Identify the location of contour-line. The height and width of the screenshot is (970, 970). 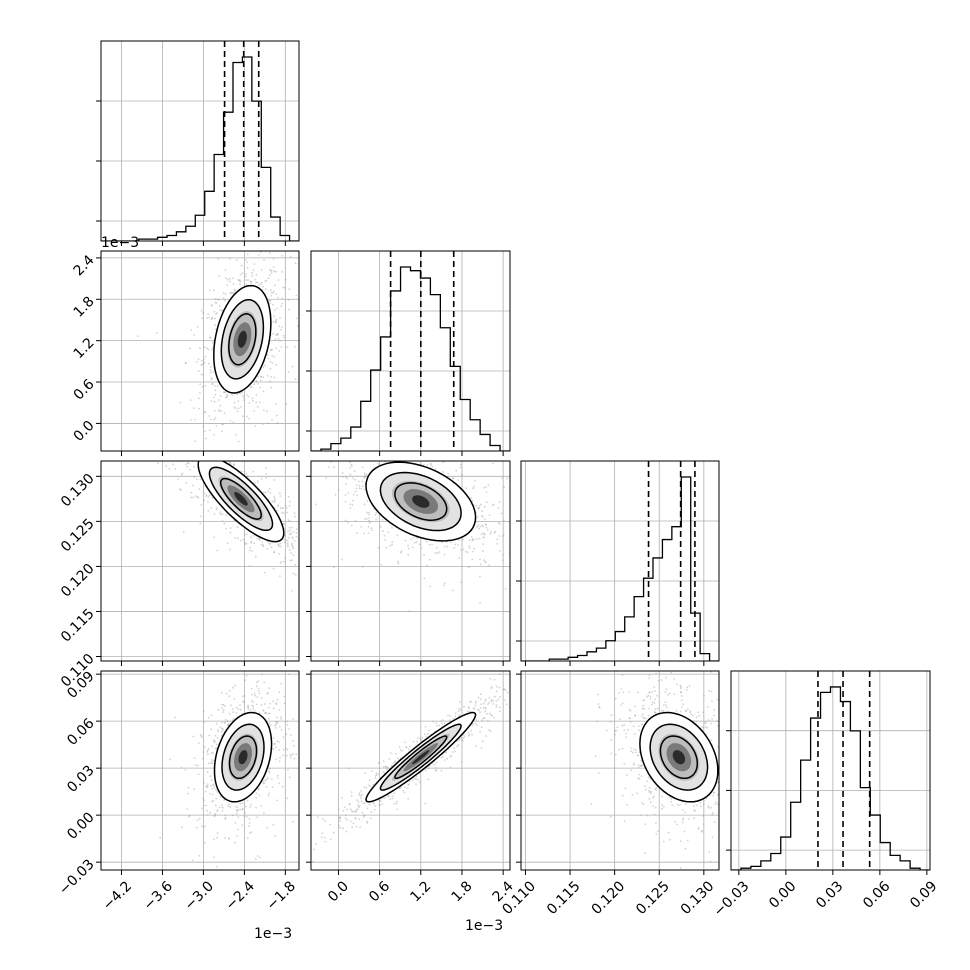
(241, 502).